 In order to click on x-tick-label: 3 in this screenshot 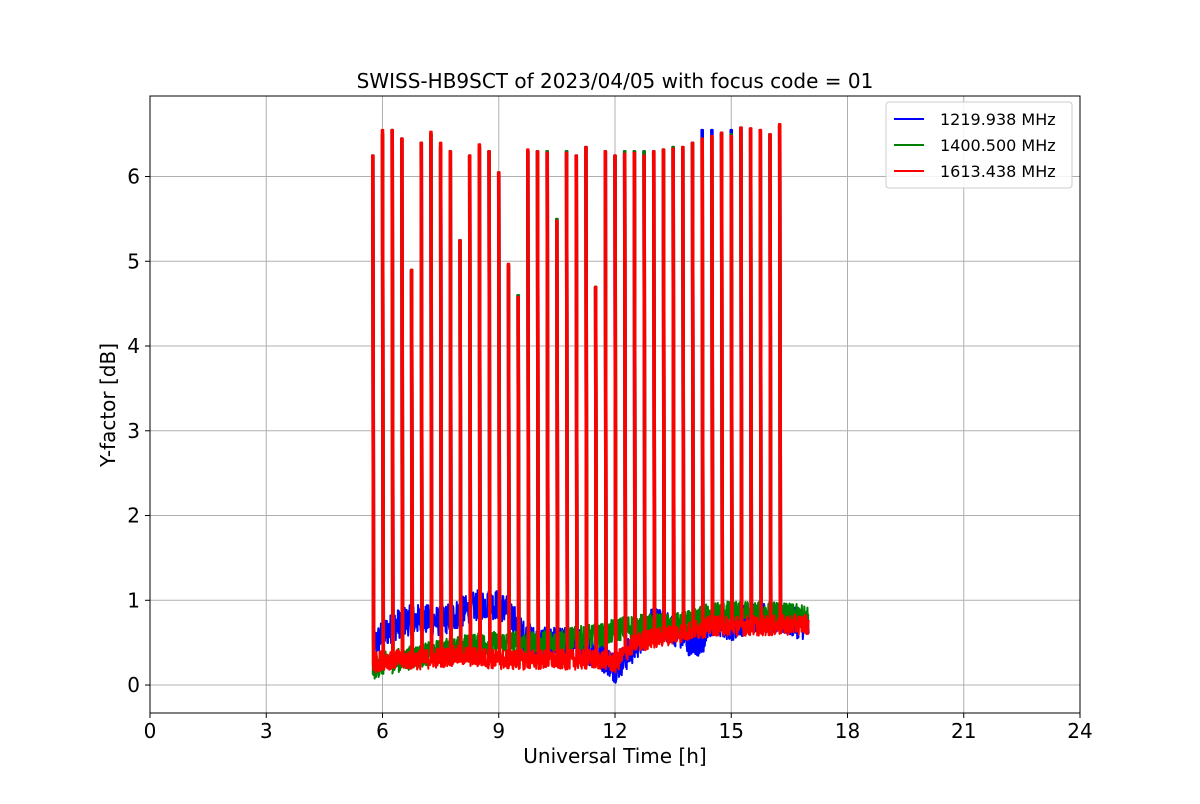, I will do `click(266, 731)`.